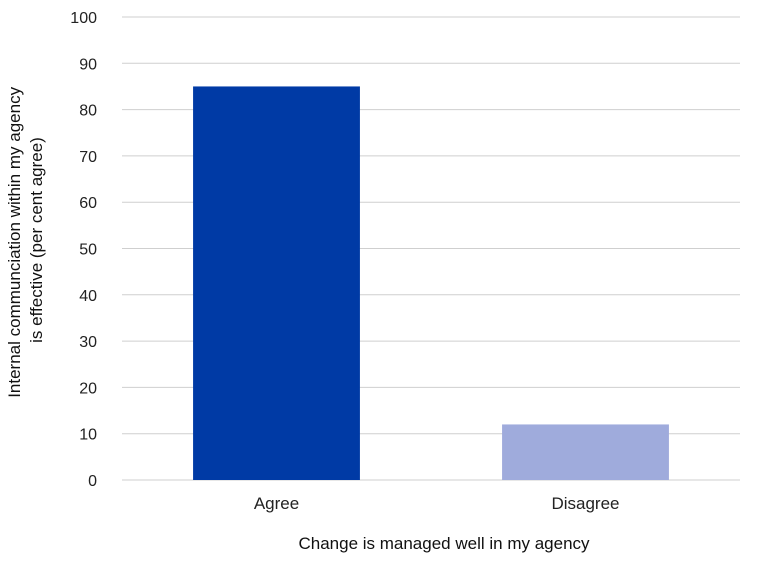  I want to click on y-tick-labels: 0 10 20 30 40 50 60 70 80 90 100, so click(83, 250).